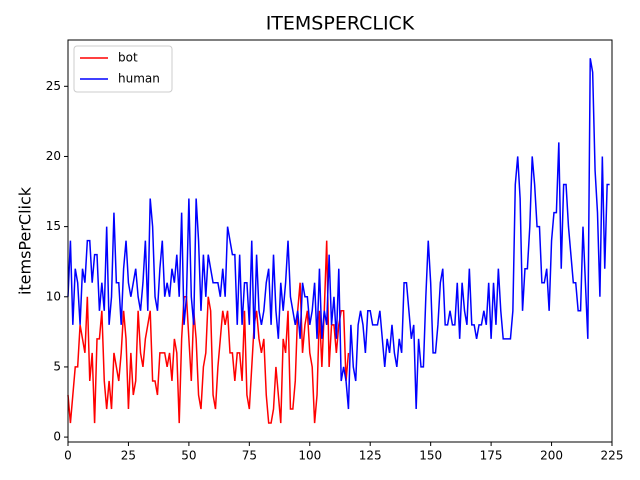 This screenshot has width=640, height=480. I want to click on x-tick-label: 175, so click(491, 456).